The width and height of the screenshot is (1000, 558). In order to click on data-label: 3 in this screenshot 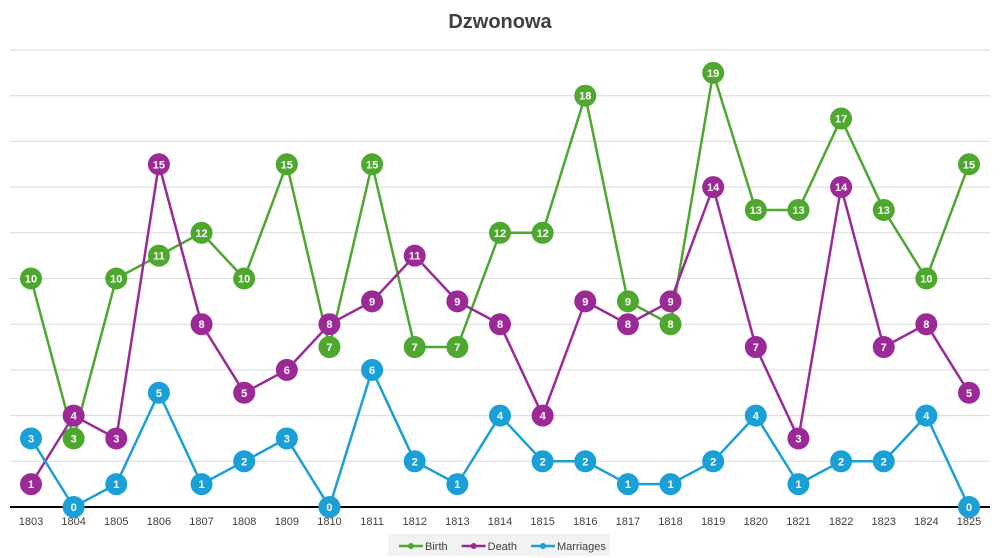, I will do `click(74, 439)`.